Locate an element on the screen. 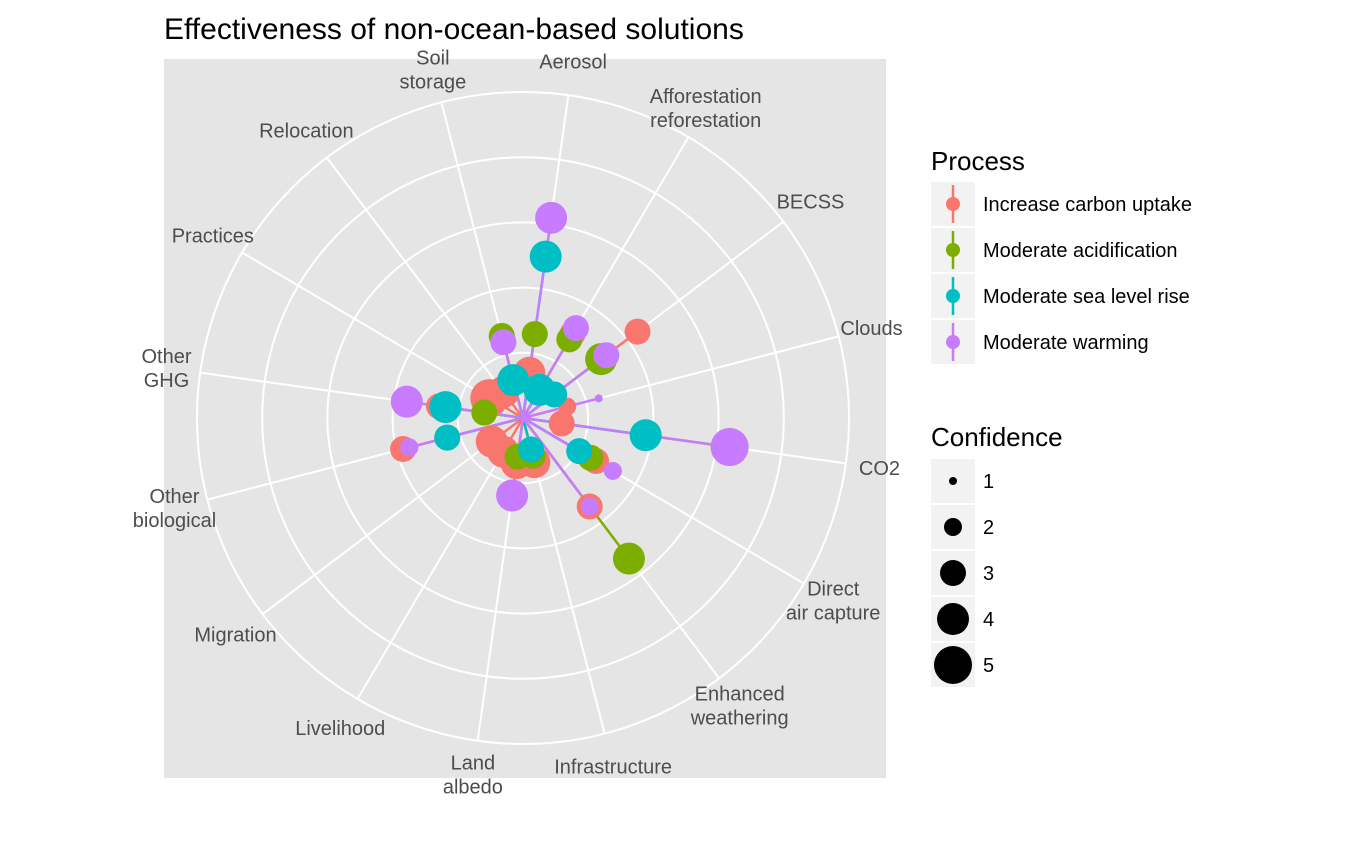  mark-layer is located at coordinates (569, 388).